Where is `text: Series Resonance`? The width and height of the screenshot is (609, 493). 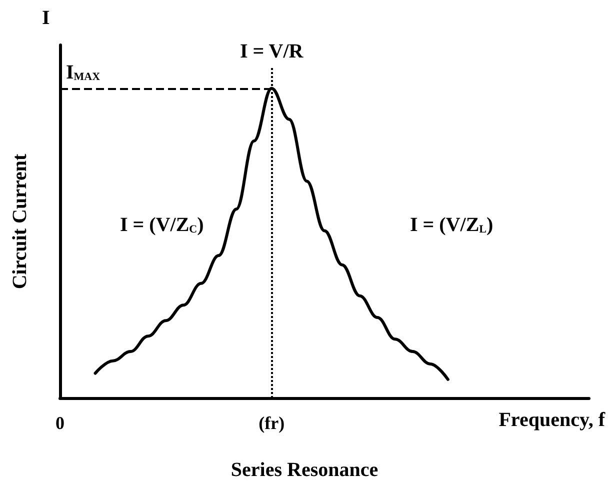 text: Series Resonance is located at coordinates (304, 470).